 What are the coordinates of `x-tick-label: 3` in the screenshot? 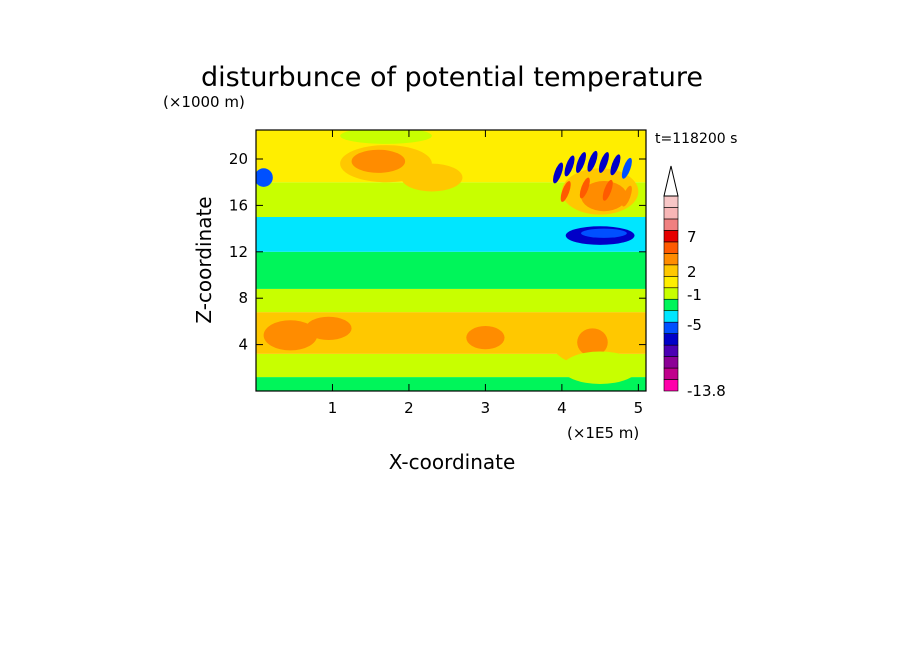 It's located at (486, 408).